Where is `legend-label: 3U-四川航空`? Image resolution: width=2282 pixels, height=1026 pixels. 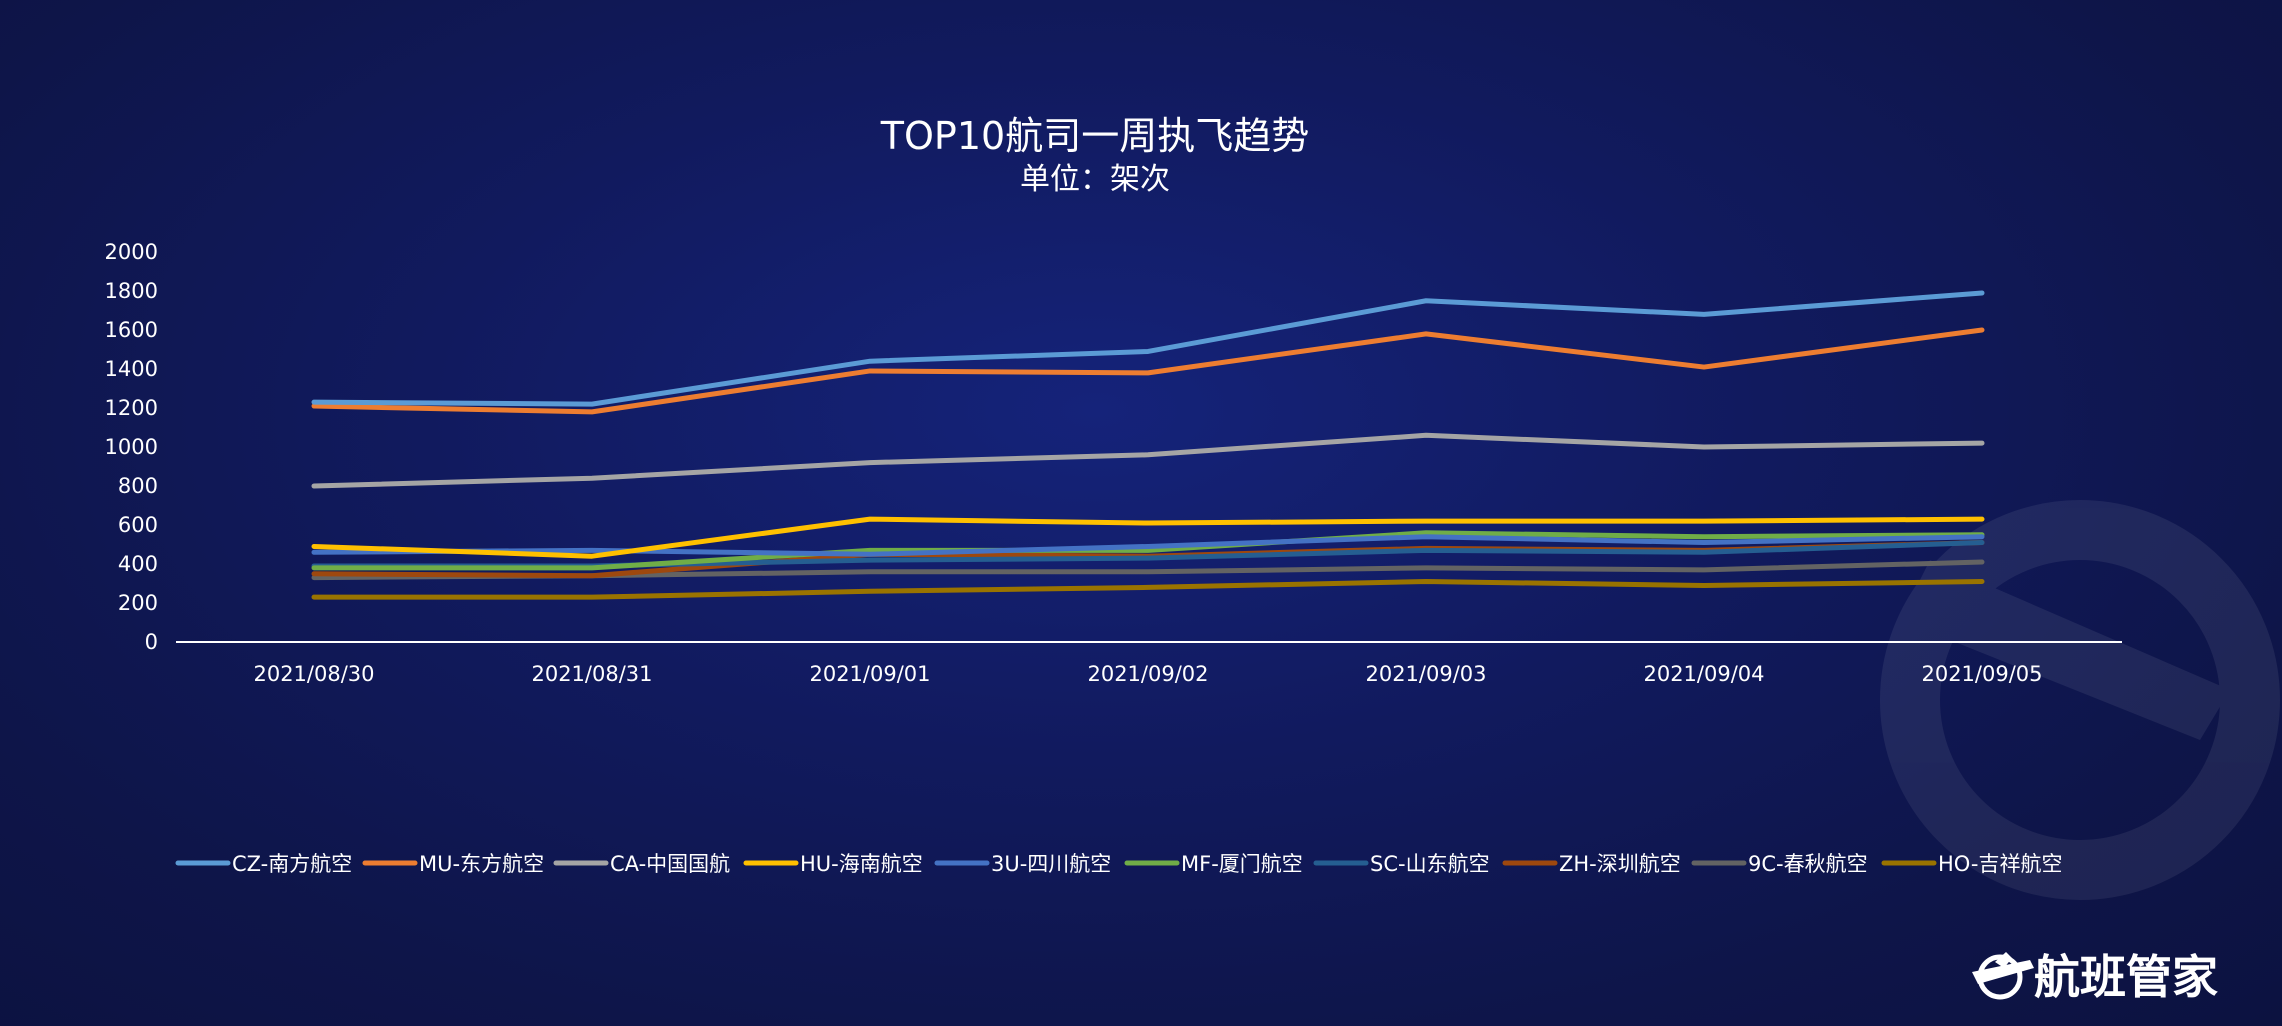 legend-label: 3U-四川航空 is located at coordinates (1051, 864).